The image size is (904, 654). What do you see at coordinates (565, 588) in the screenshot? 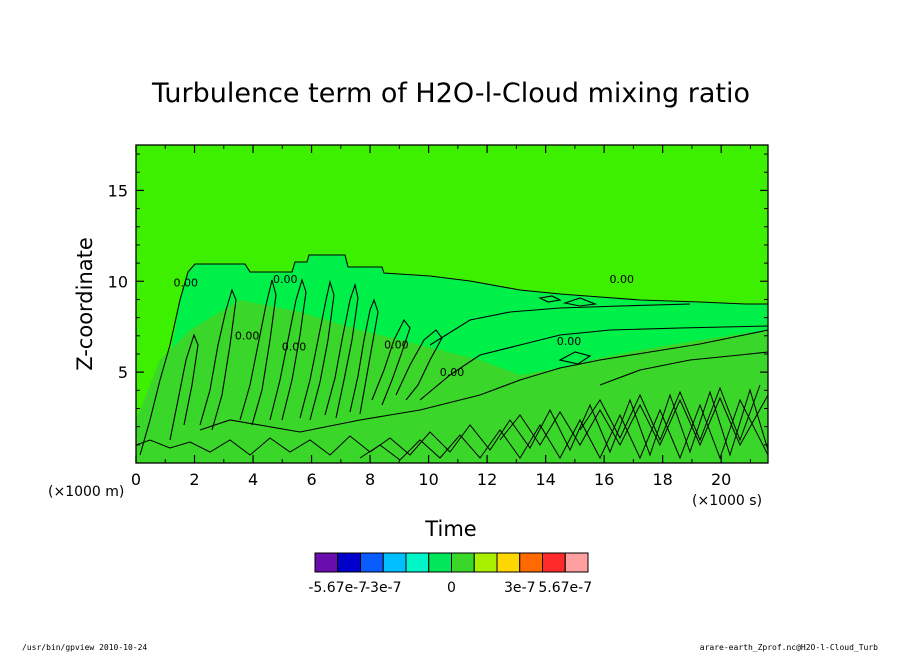
I see `colorbar-tick-label: 5.67e-7` at bounding box center [565, 588].